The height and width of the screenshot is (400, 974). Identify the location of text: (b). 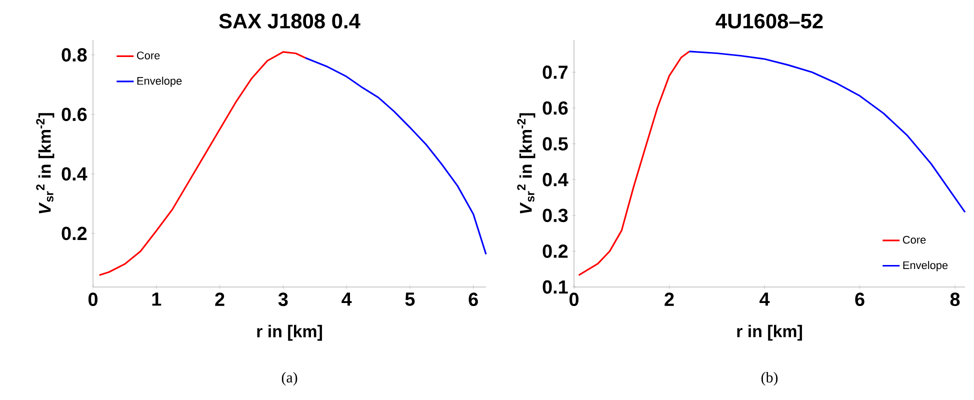
(769, 379).